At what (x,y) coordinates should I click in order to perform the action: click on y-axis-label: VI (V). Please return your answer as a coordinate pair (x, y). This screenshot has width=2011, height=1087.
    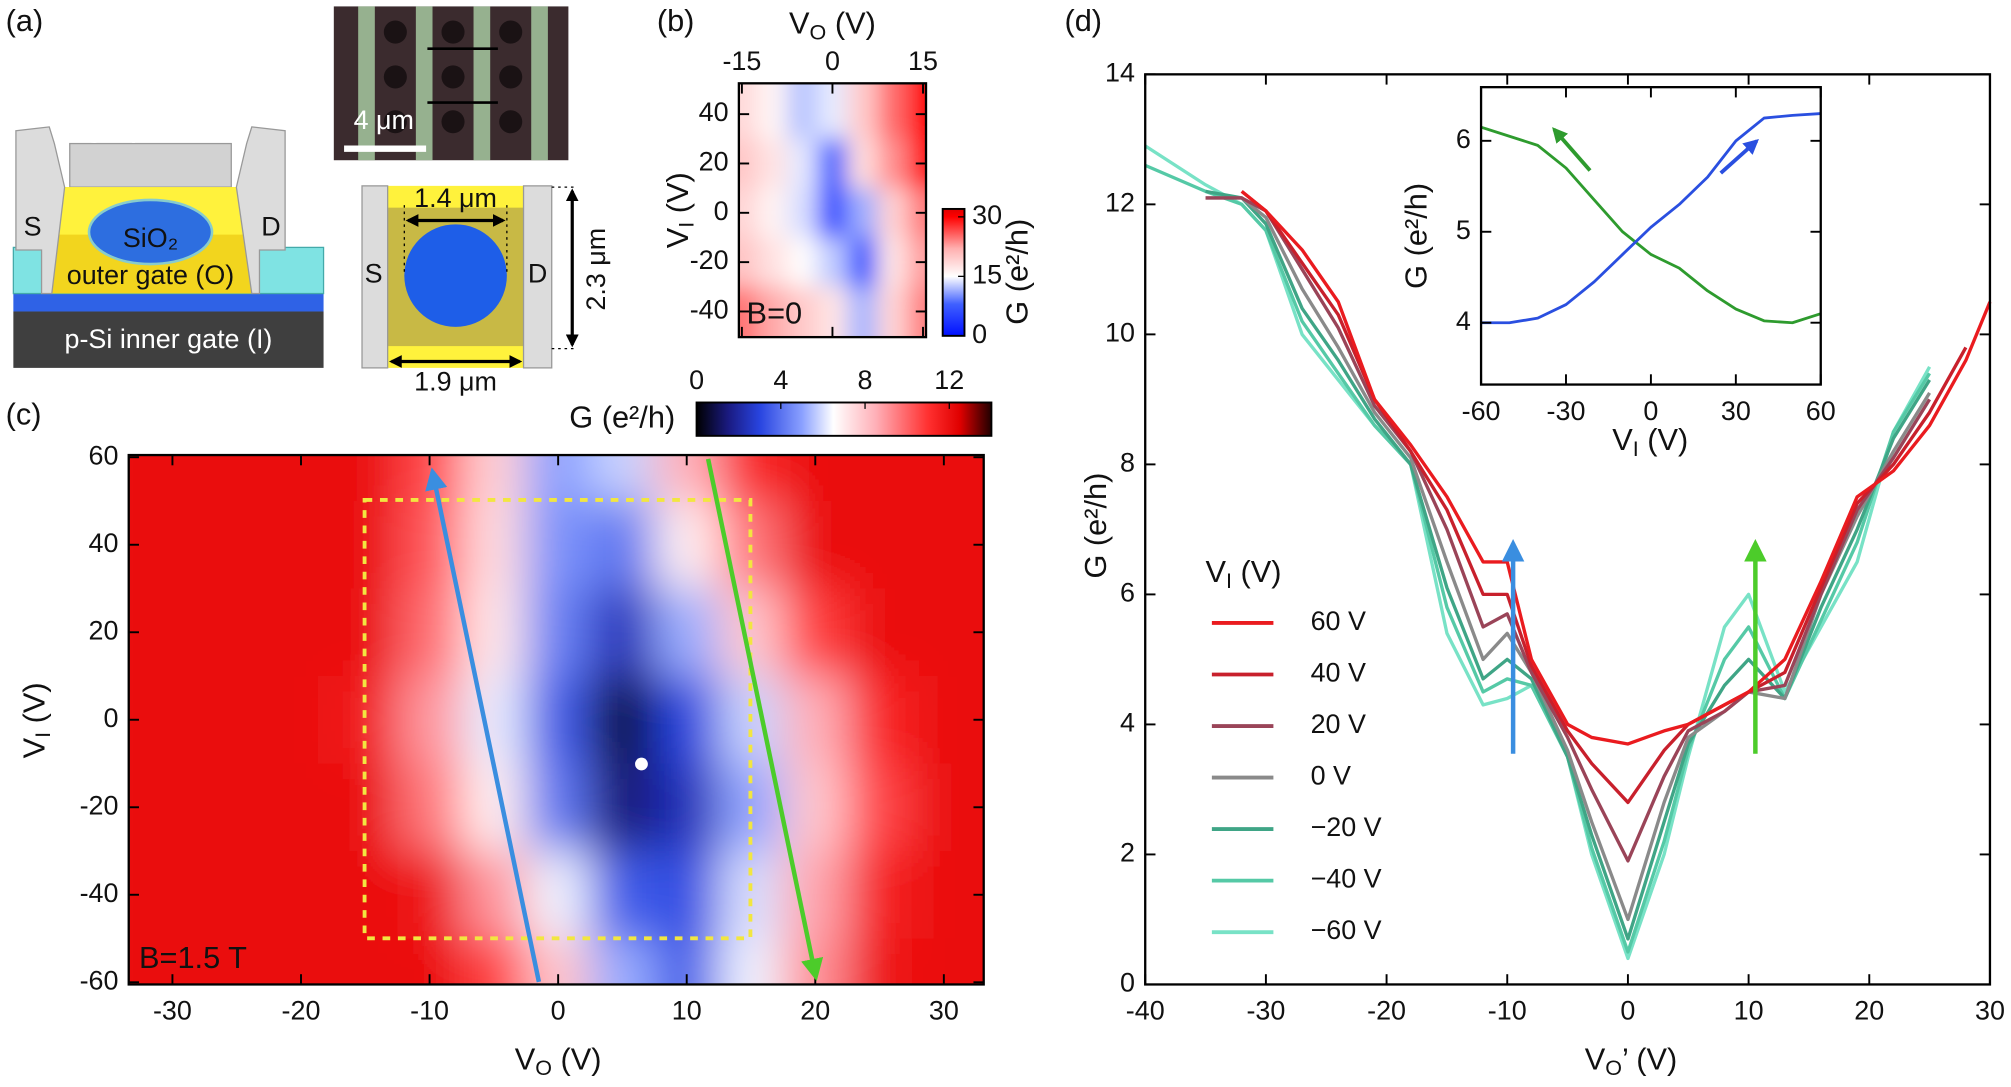
    Looking at the image, I should click on (679, 210).